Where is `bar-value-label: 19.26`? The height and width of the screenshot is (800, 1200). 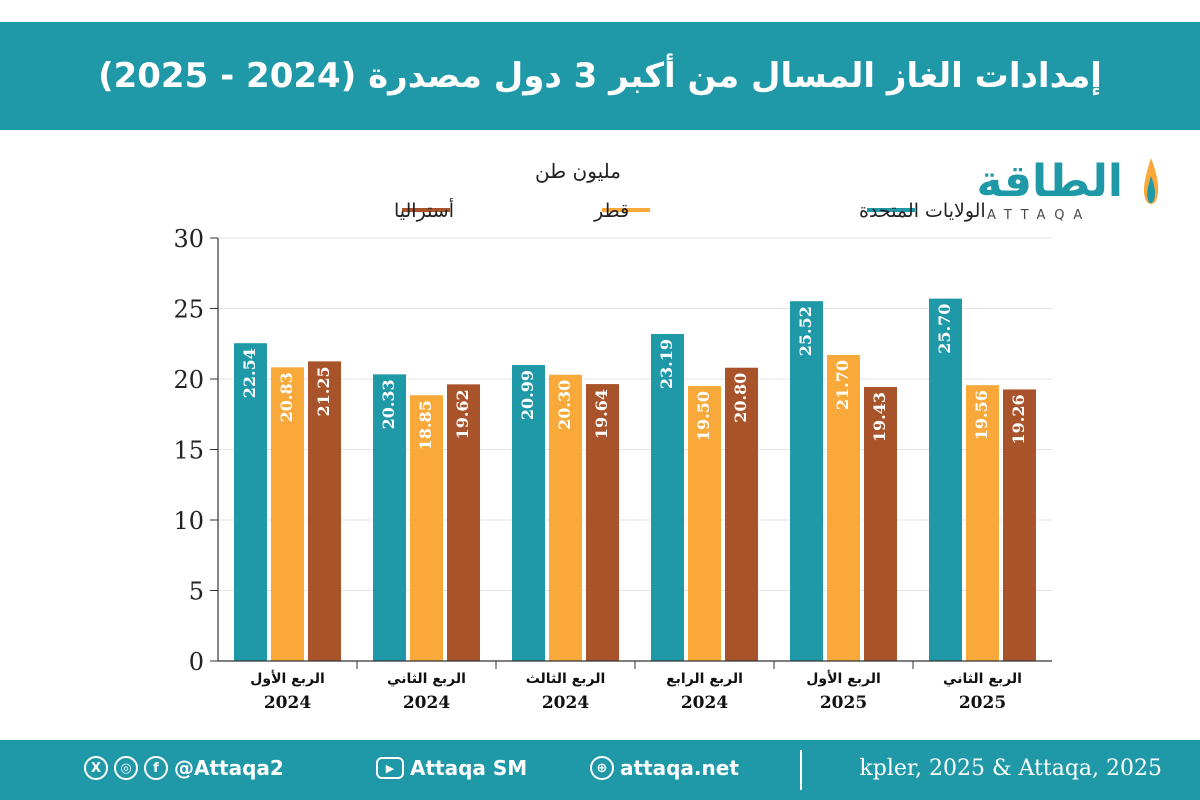
bar-value-label: 19.26 is located at coordinates (1018, 419).